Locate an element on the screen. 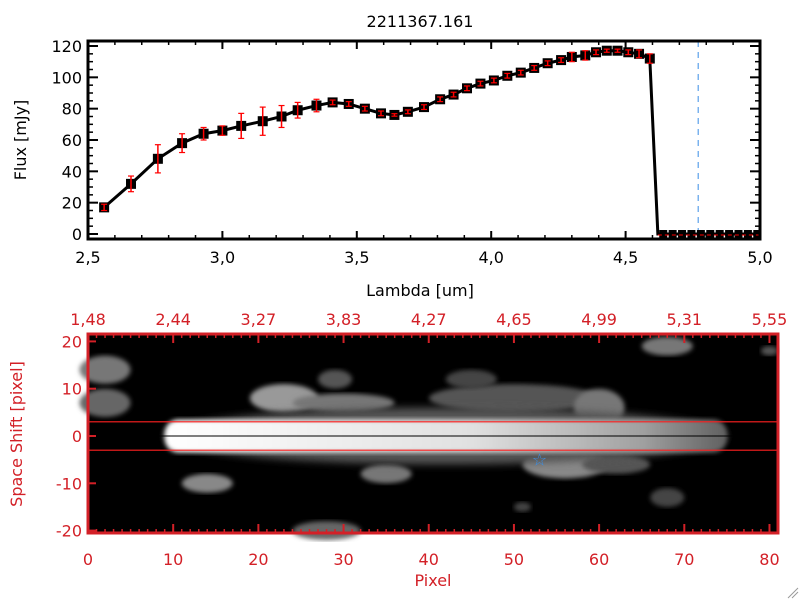  y-axis-label: Flux [mJy] is located at coordinates (20, 140).